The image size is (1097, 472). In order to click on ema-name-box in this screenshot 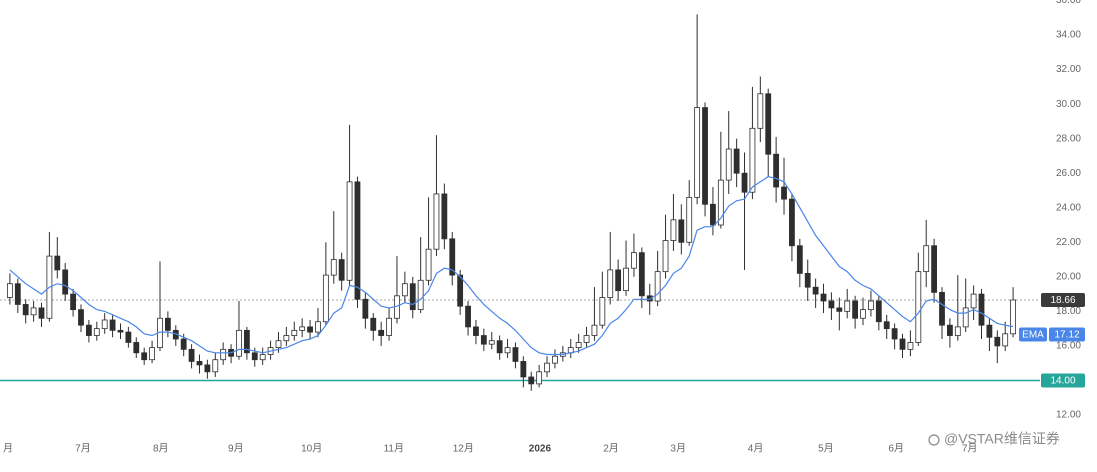, I will do `click(1033, 334)`.